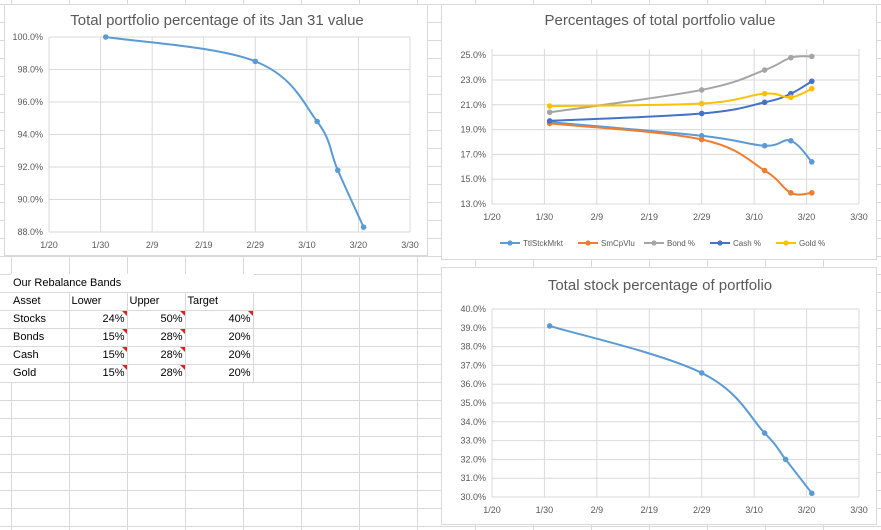 This screenshot has height=530, width=881. I want to click on y-tick-label: 33.0%, so click(473, 441).